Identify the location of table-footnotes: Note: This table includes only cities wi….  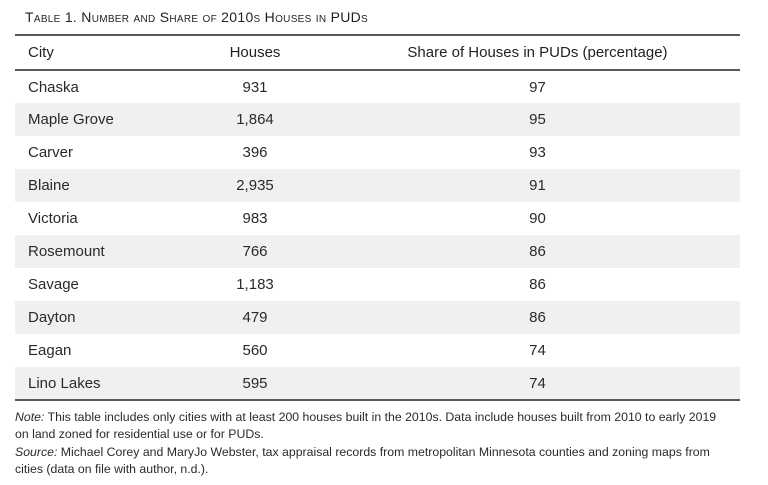
(374, 443).